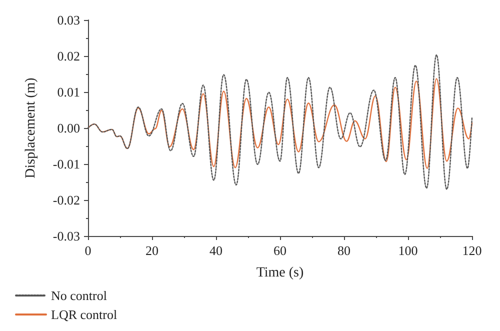 This screenshot has width=500, height=331. I want to click on y-axis-title: Displacement (m), so click(31, 127).